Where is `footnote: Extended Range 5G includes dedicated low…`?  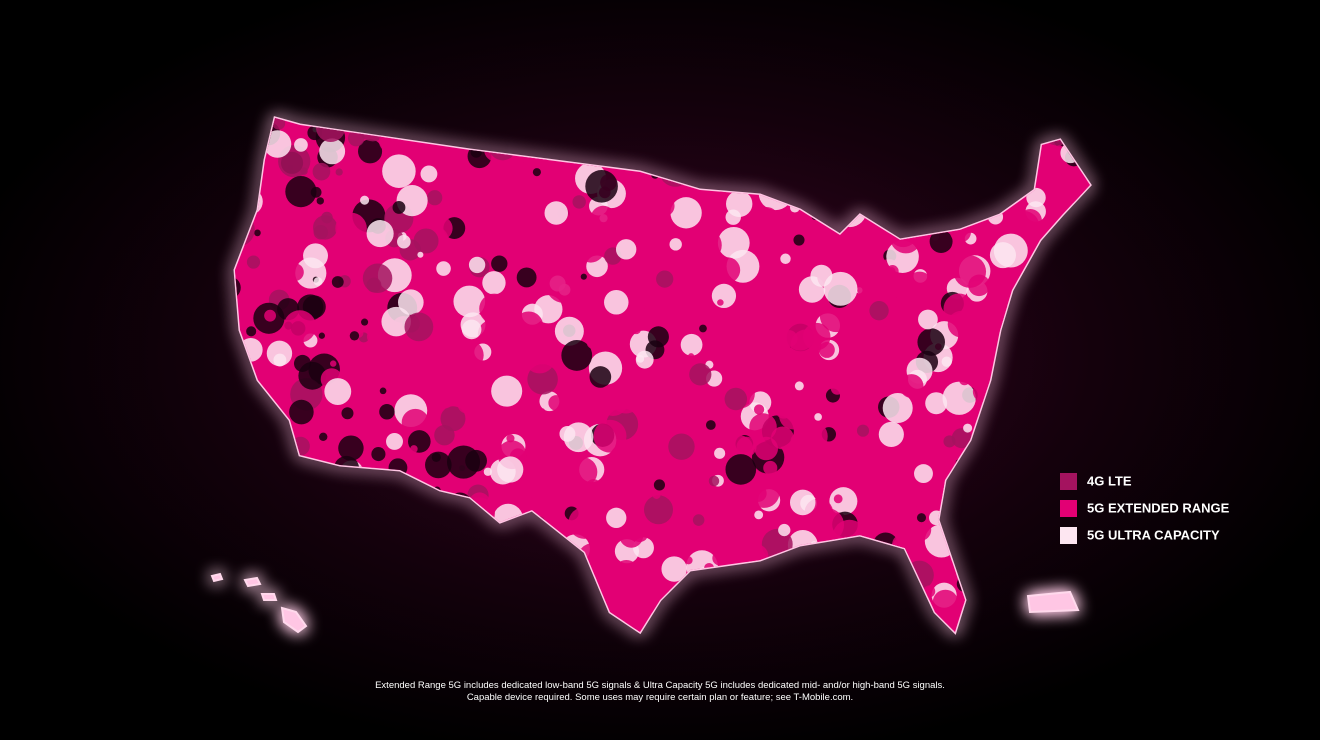
footnote: Extended Range 5G includes dedicated low… is located at coordinates (660, 685).